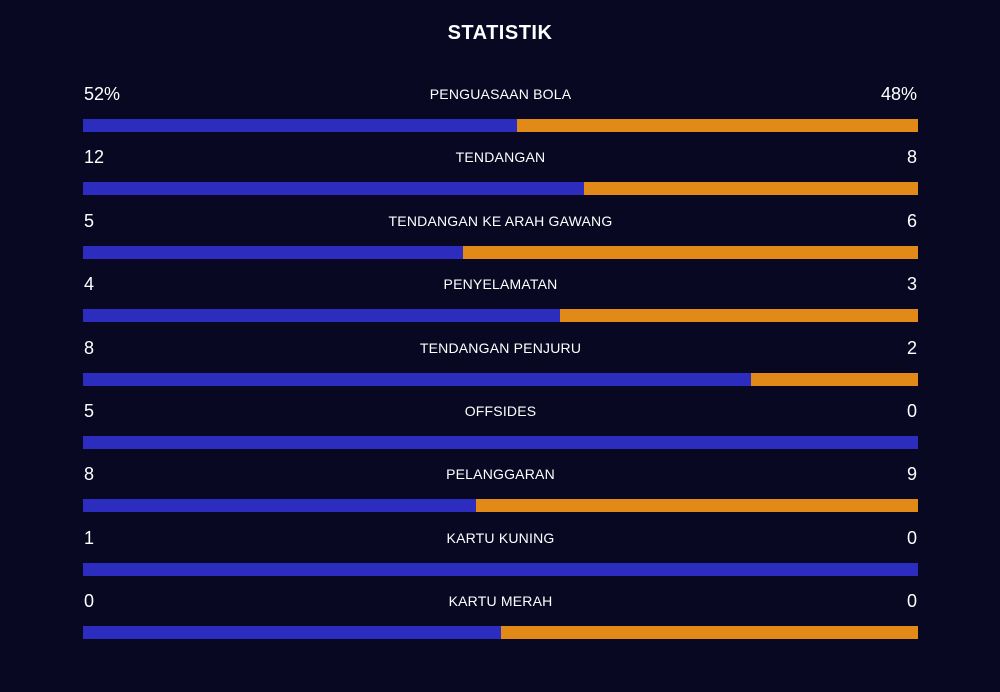 The height and width of the screenshot is (692, 1000). I want to click on away-value: 8, so click(911, 157).